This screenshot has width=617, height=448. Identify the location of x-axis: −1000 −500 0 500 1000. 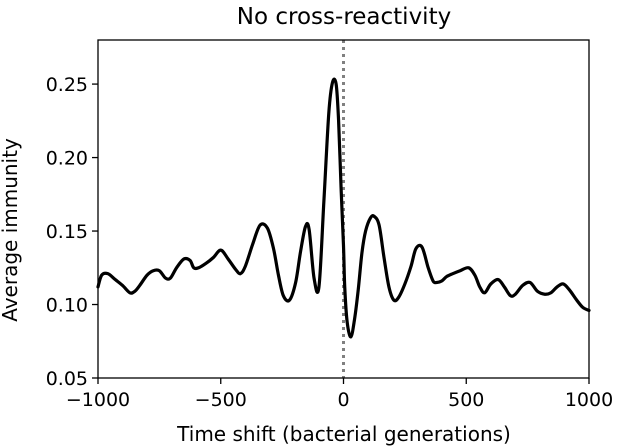
(339, 394).